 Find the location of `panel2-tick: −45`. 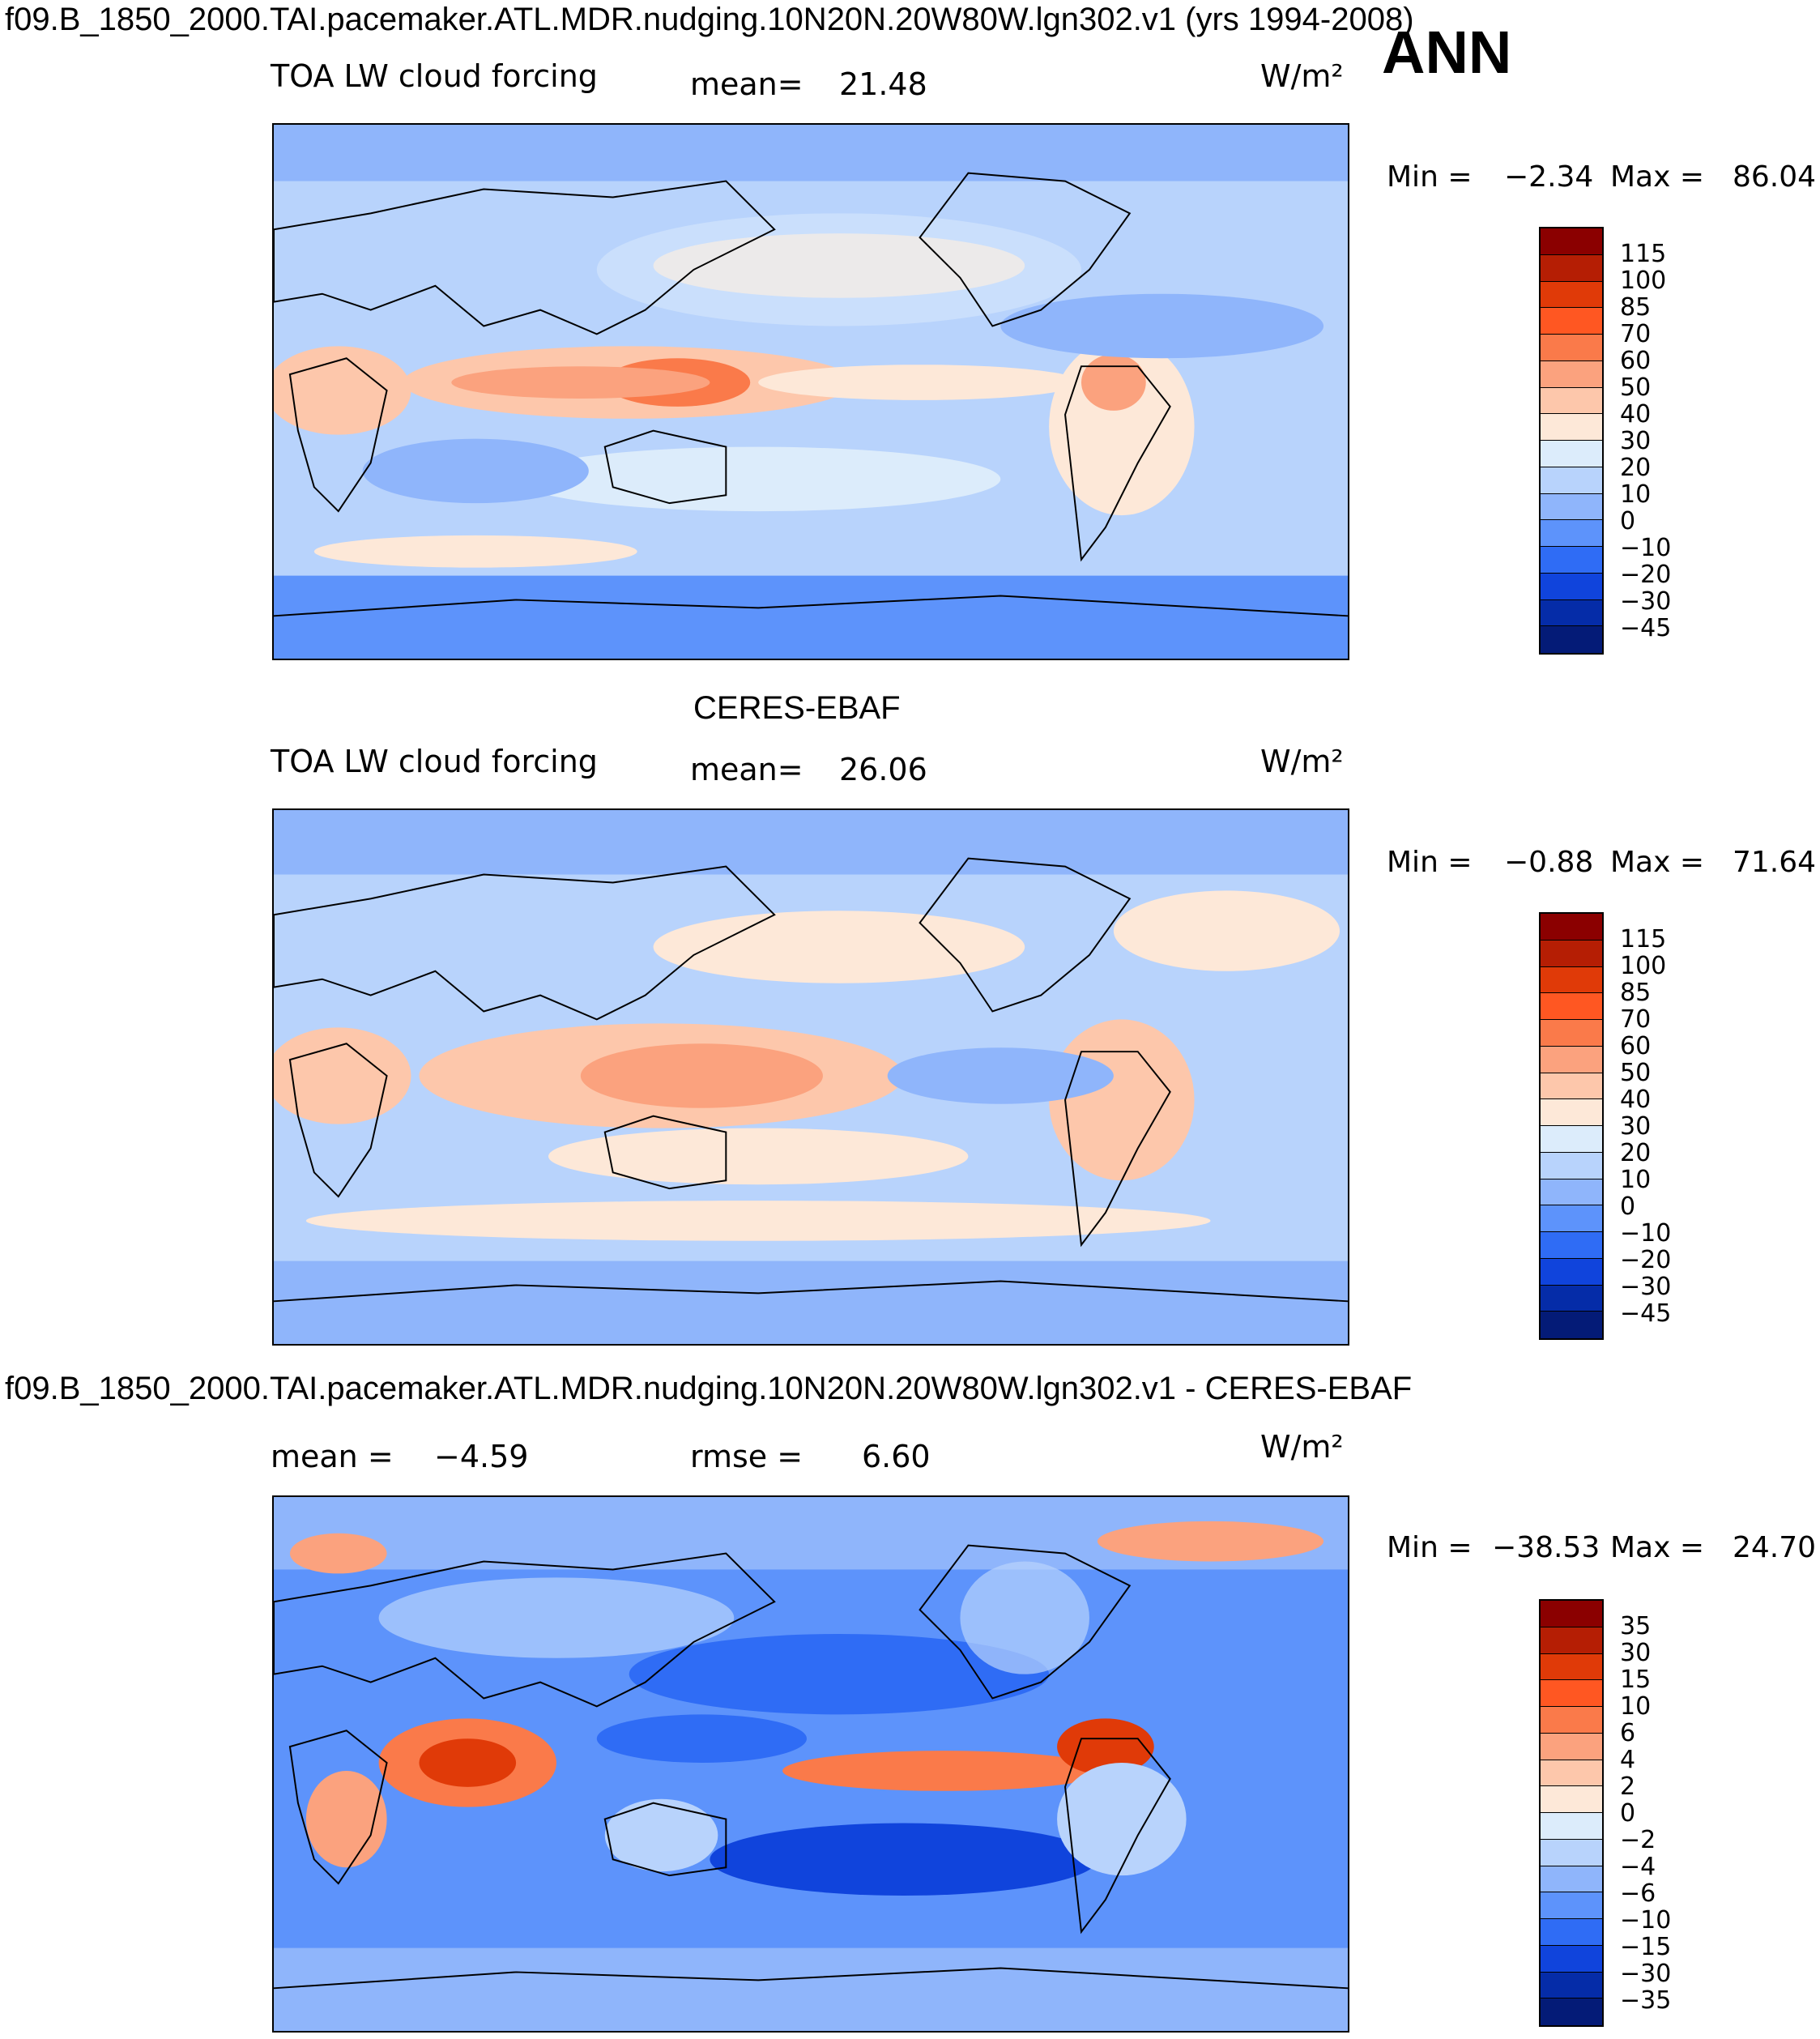

panel2-tick: −45 is located at coordinates (1646, 1313).